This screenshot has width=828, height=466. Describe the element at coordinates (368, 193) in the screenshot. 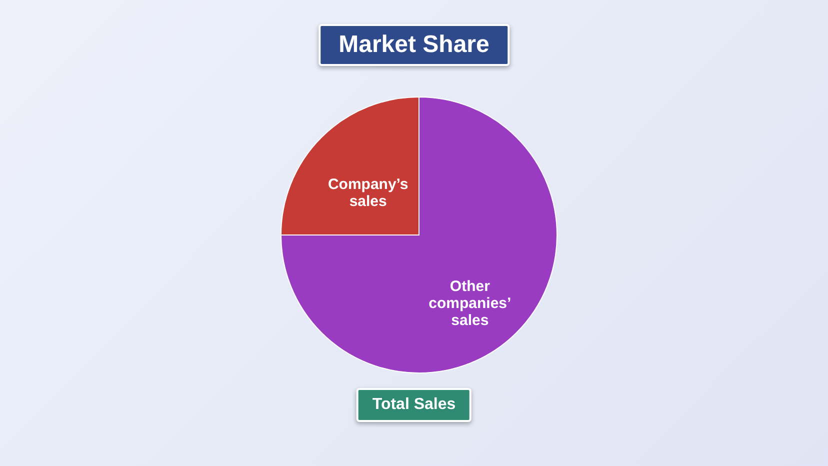

I see `slice-label: Company’s sales` at that location.